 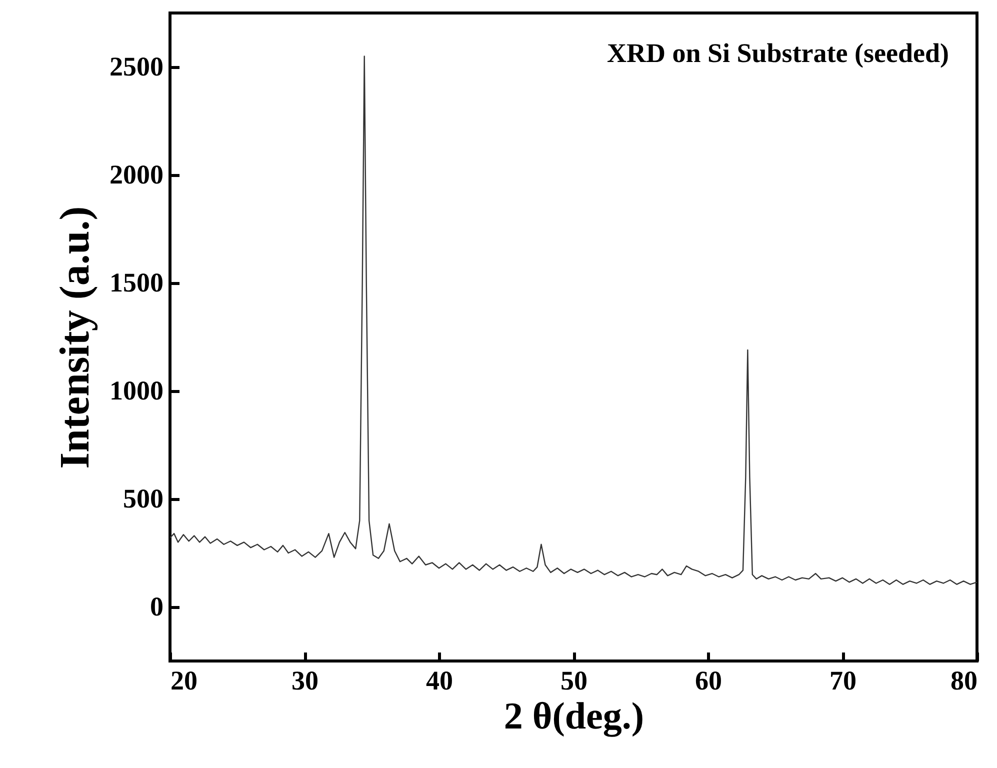 What do you see at coordinates (964, 681) in the screenshot?
I see `x-tick-label: 80` at bounding box center [964, 681].